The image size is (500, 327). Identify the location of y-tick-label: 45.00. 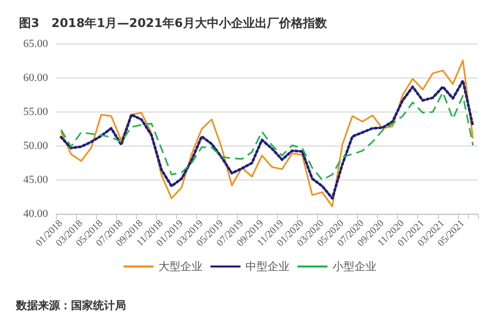
(35, 180).